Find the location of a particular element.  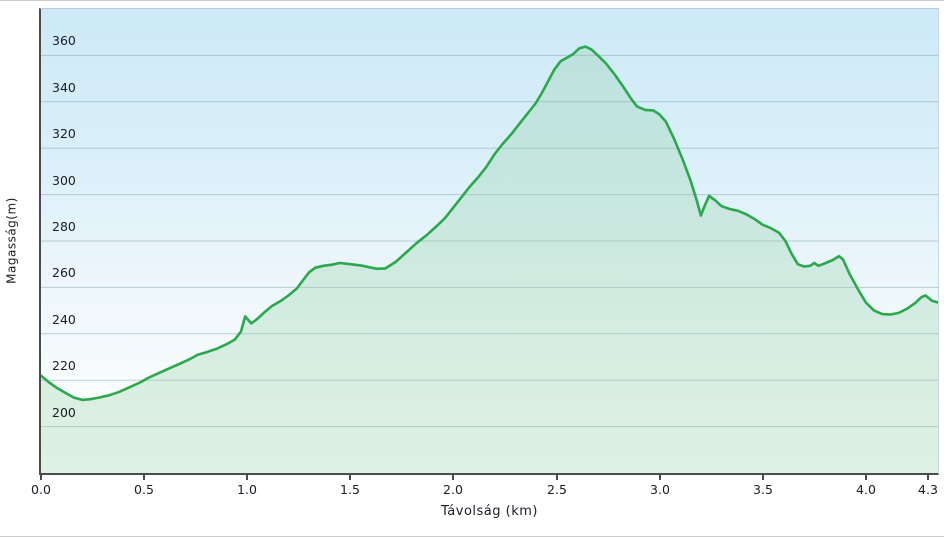

x-tick-label: 0.0 is located at coordinates (41, 489).